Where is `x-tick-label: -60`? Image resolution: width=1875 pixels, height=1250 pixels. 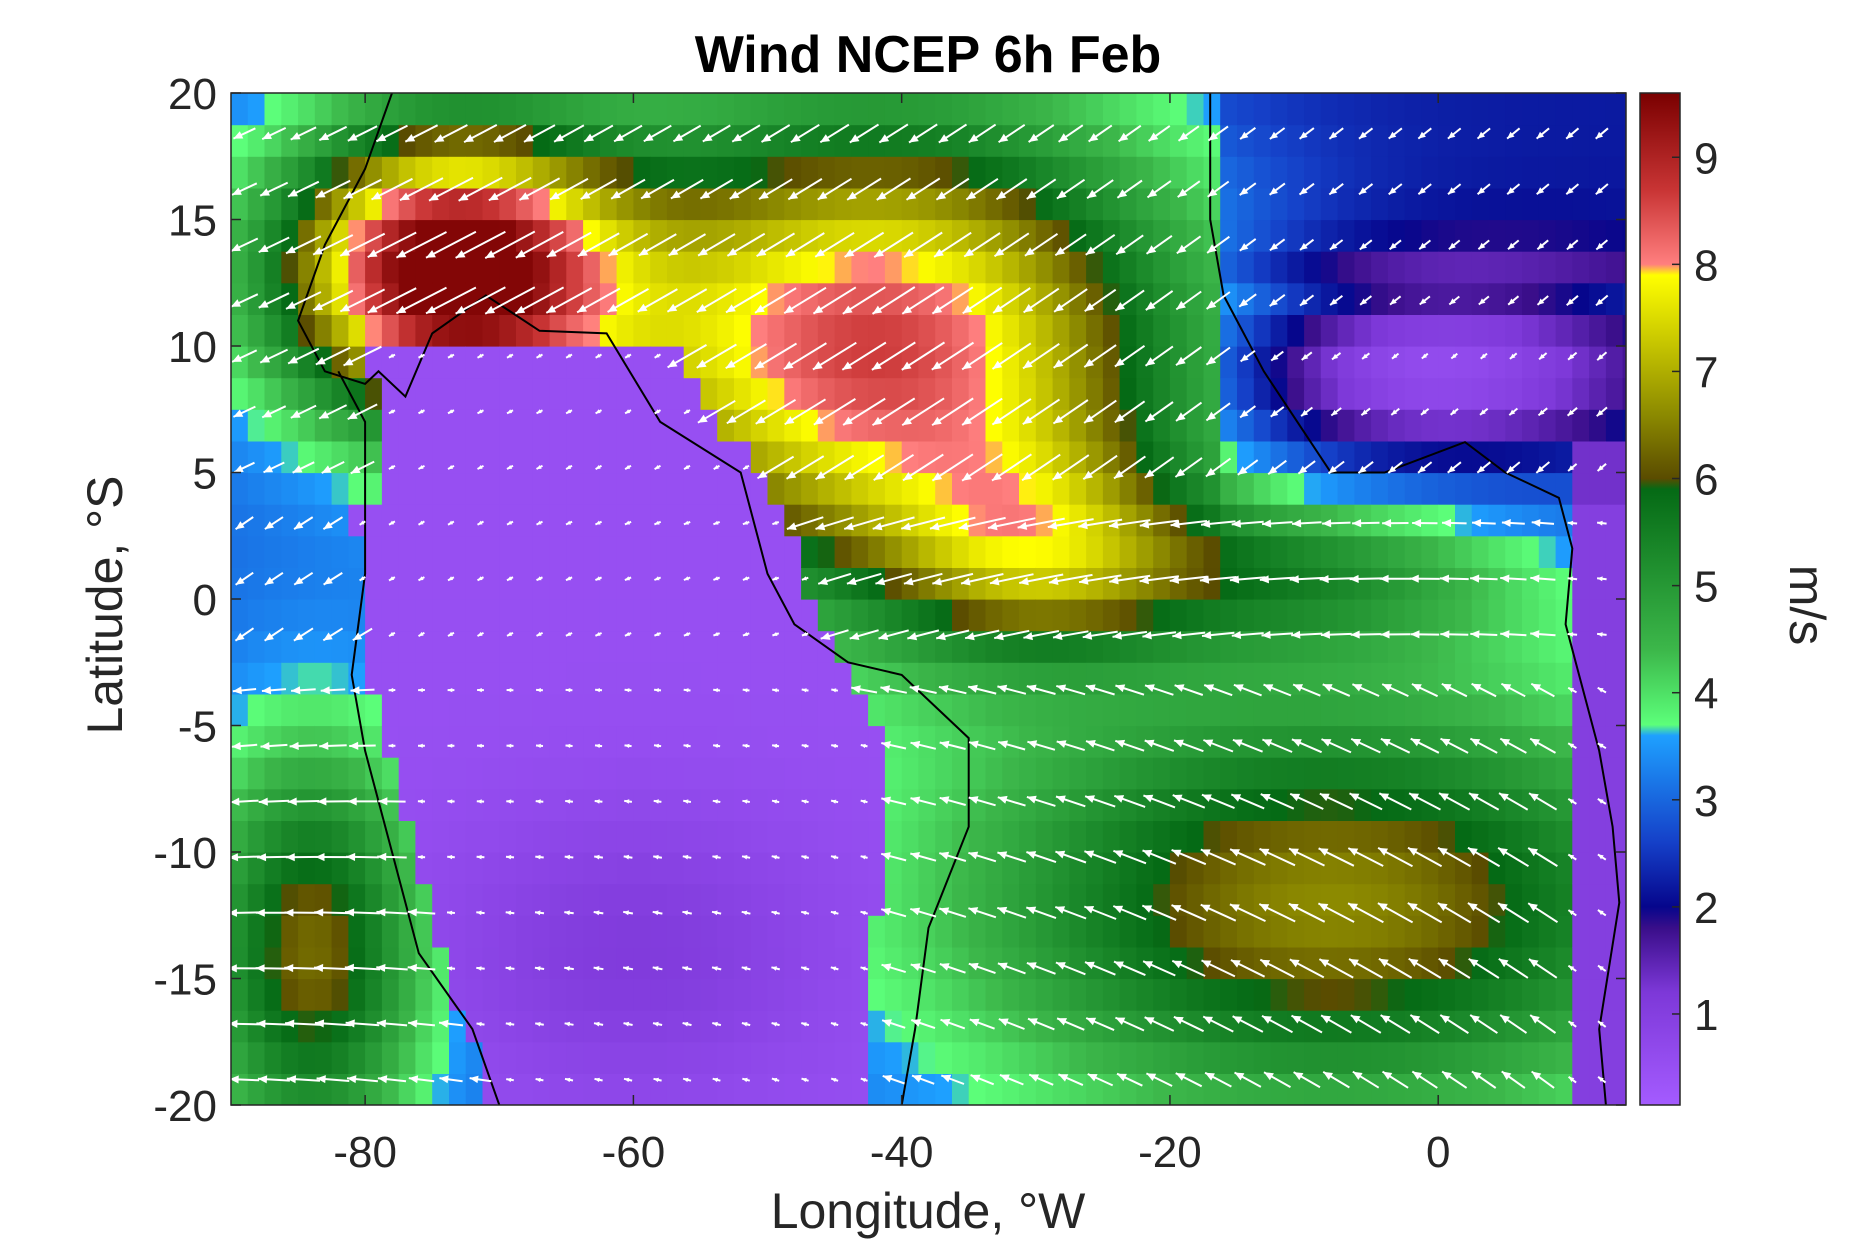 x-tick-label: -60 is located at coordinates (634, 1152).